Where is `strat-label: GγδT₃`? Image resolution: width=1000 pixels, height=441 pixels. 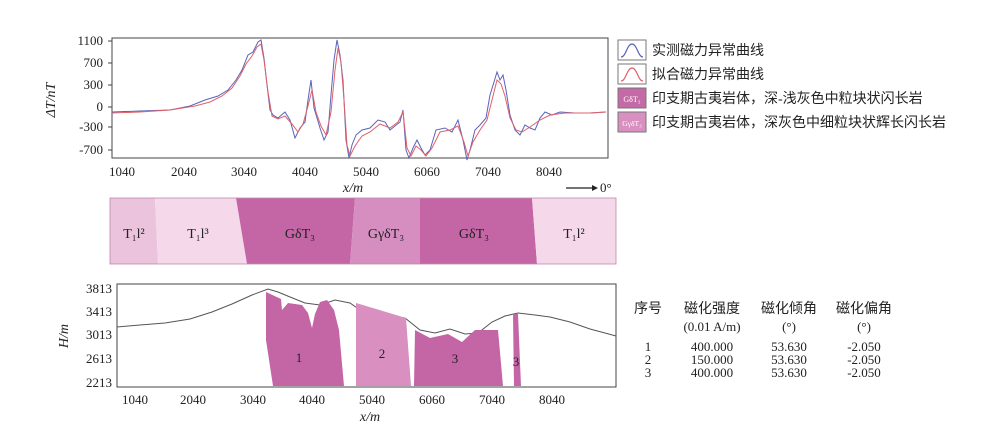 strat-label: GγδT₃ is located at coordinates (386, 234).